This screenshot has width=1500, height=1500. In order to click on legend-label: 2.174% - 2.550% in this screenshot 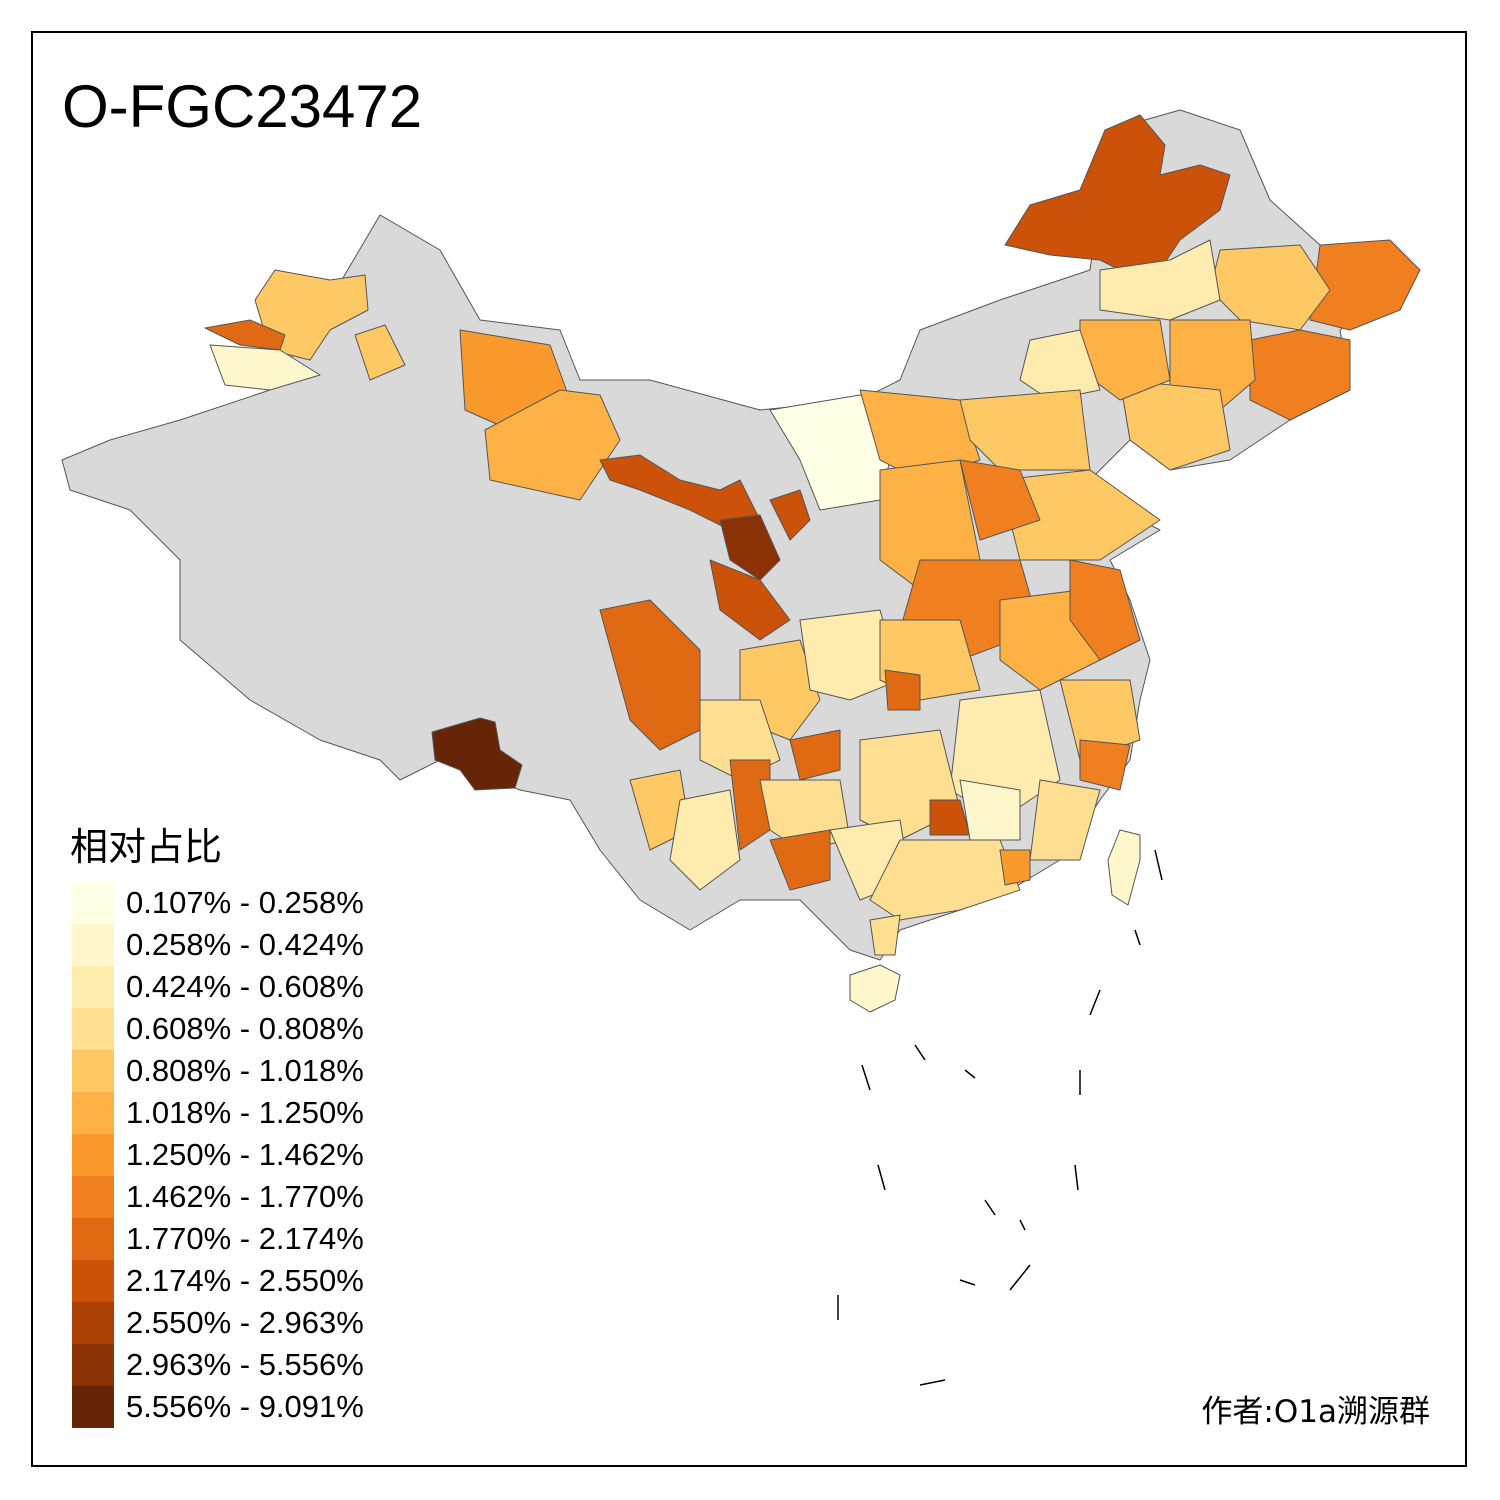, I will do `click(245, 1280)`.